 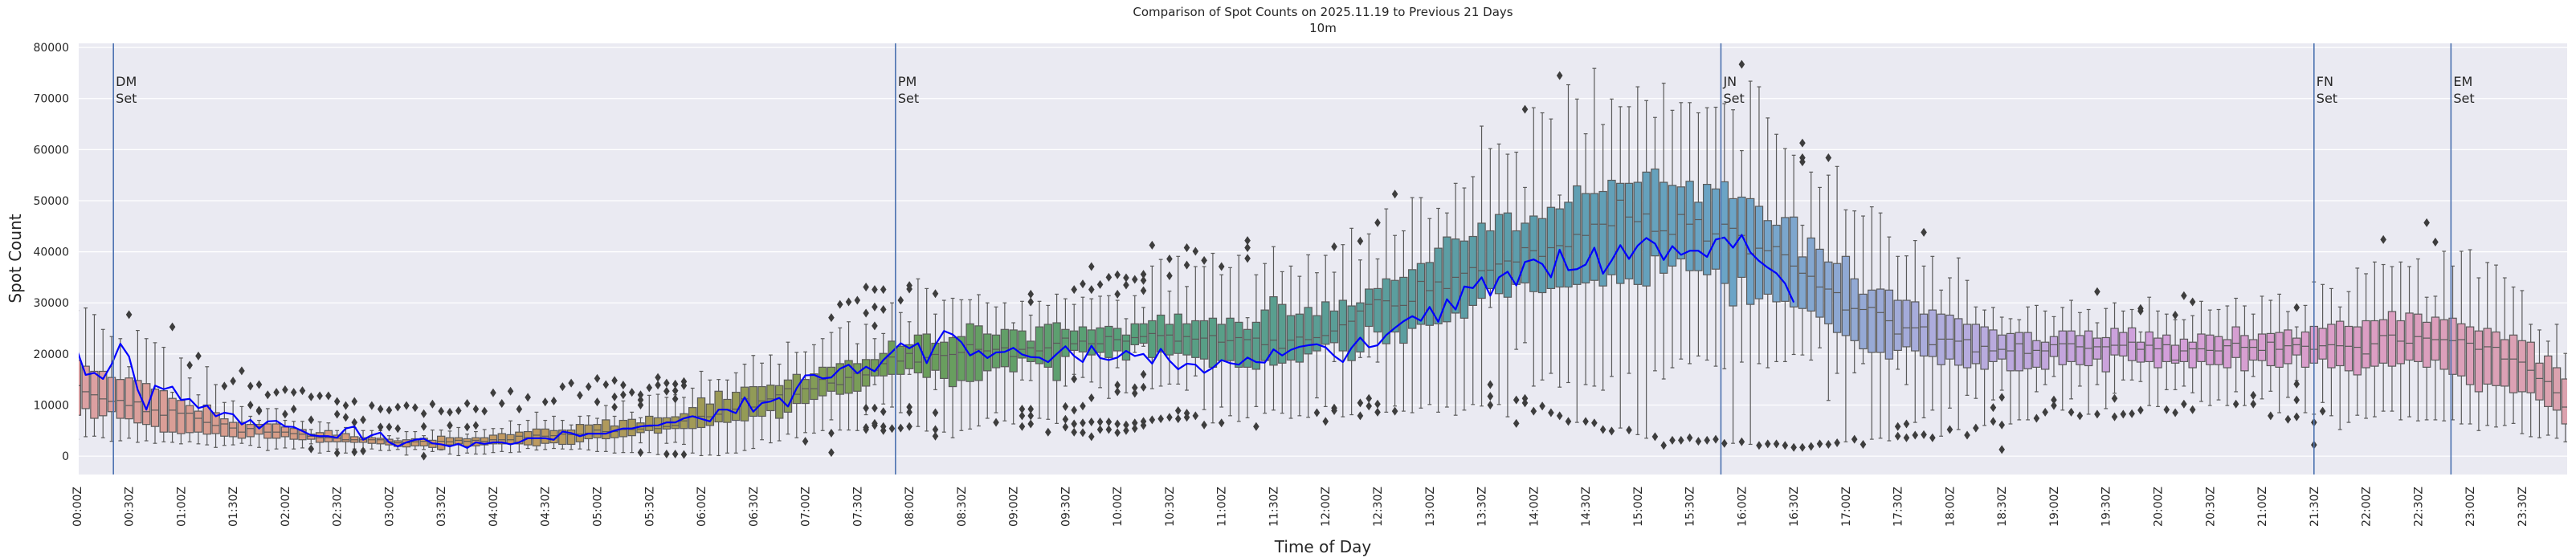 What do you see at coordinates (2470, 507) in the screenshot?
I see `x-tick-label: 23:00Z` at bounding box center [2470, 507].